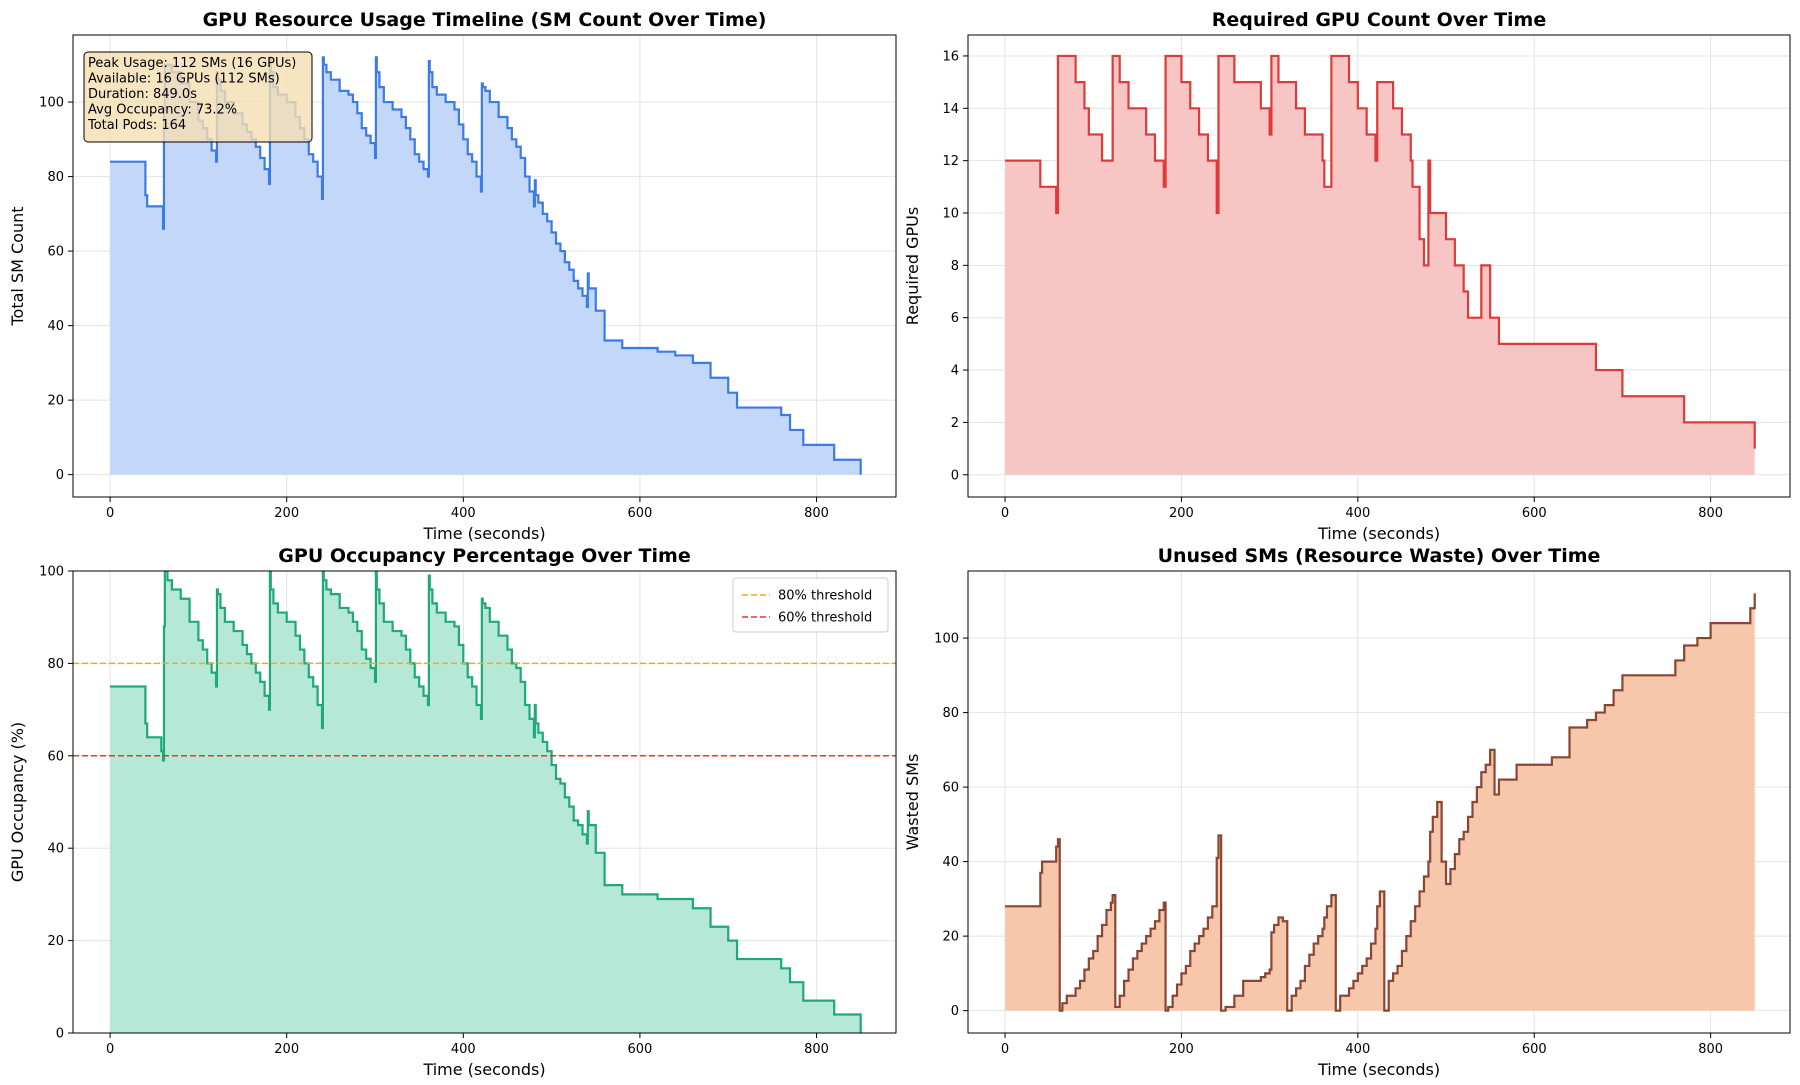 This screenshot has width=1800, height=1085. I want to click on annotation-box, so click(198, 97).